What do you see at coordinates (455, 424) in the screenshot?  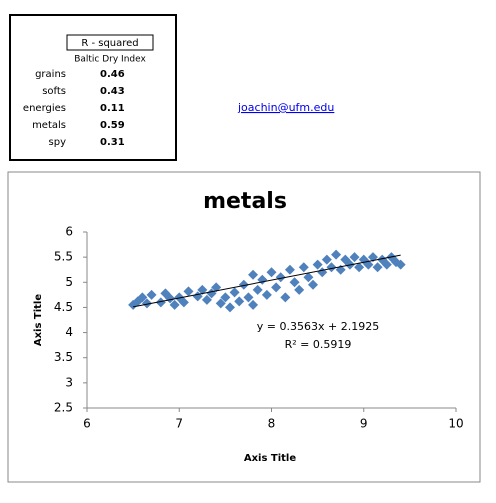 I see `x-tick-label: 10` at bounding box center [455, 424].